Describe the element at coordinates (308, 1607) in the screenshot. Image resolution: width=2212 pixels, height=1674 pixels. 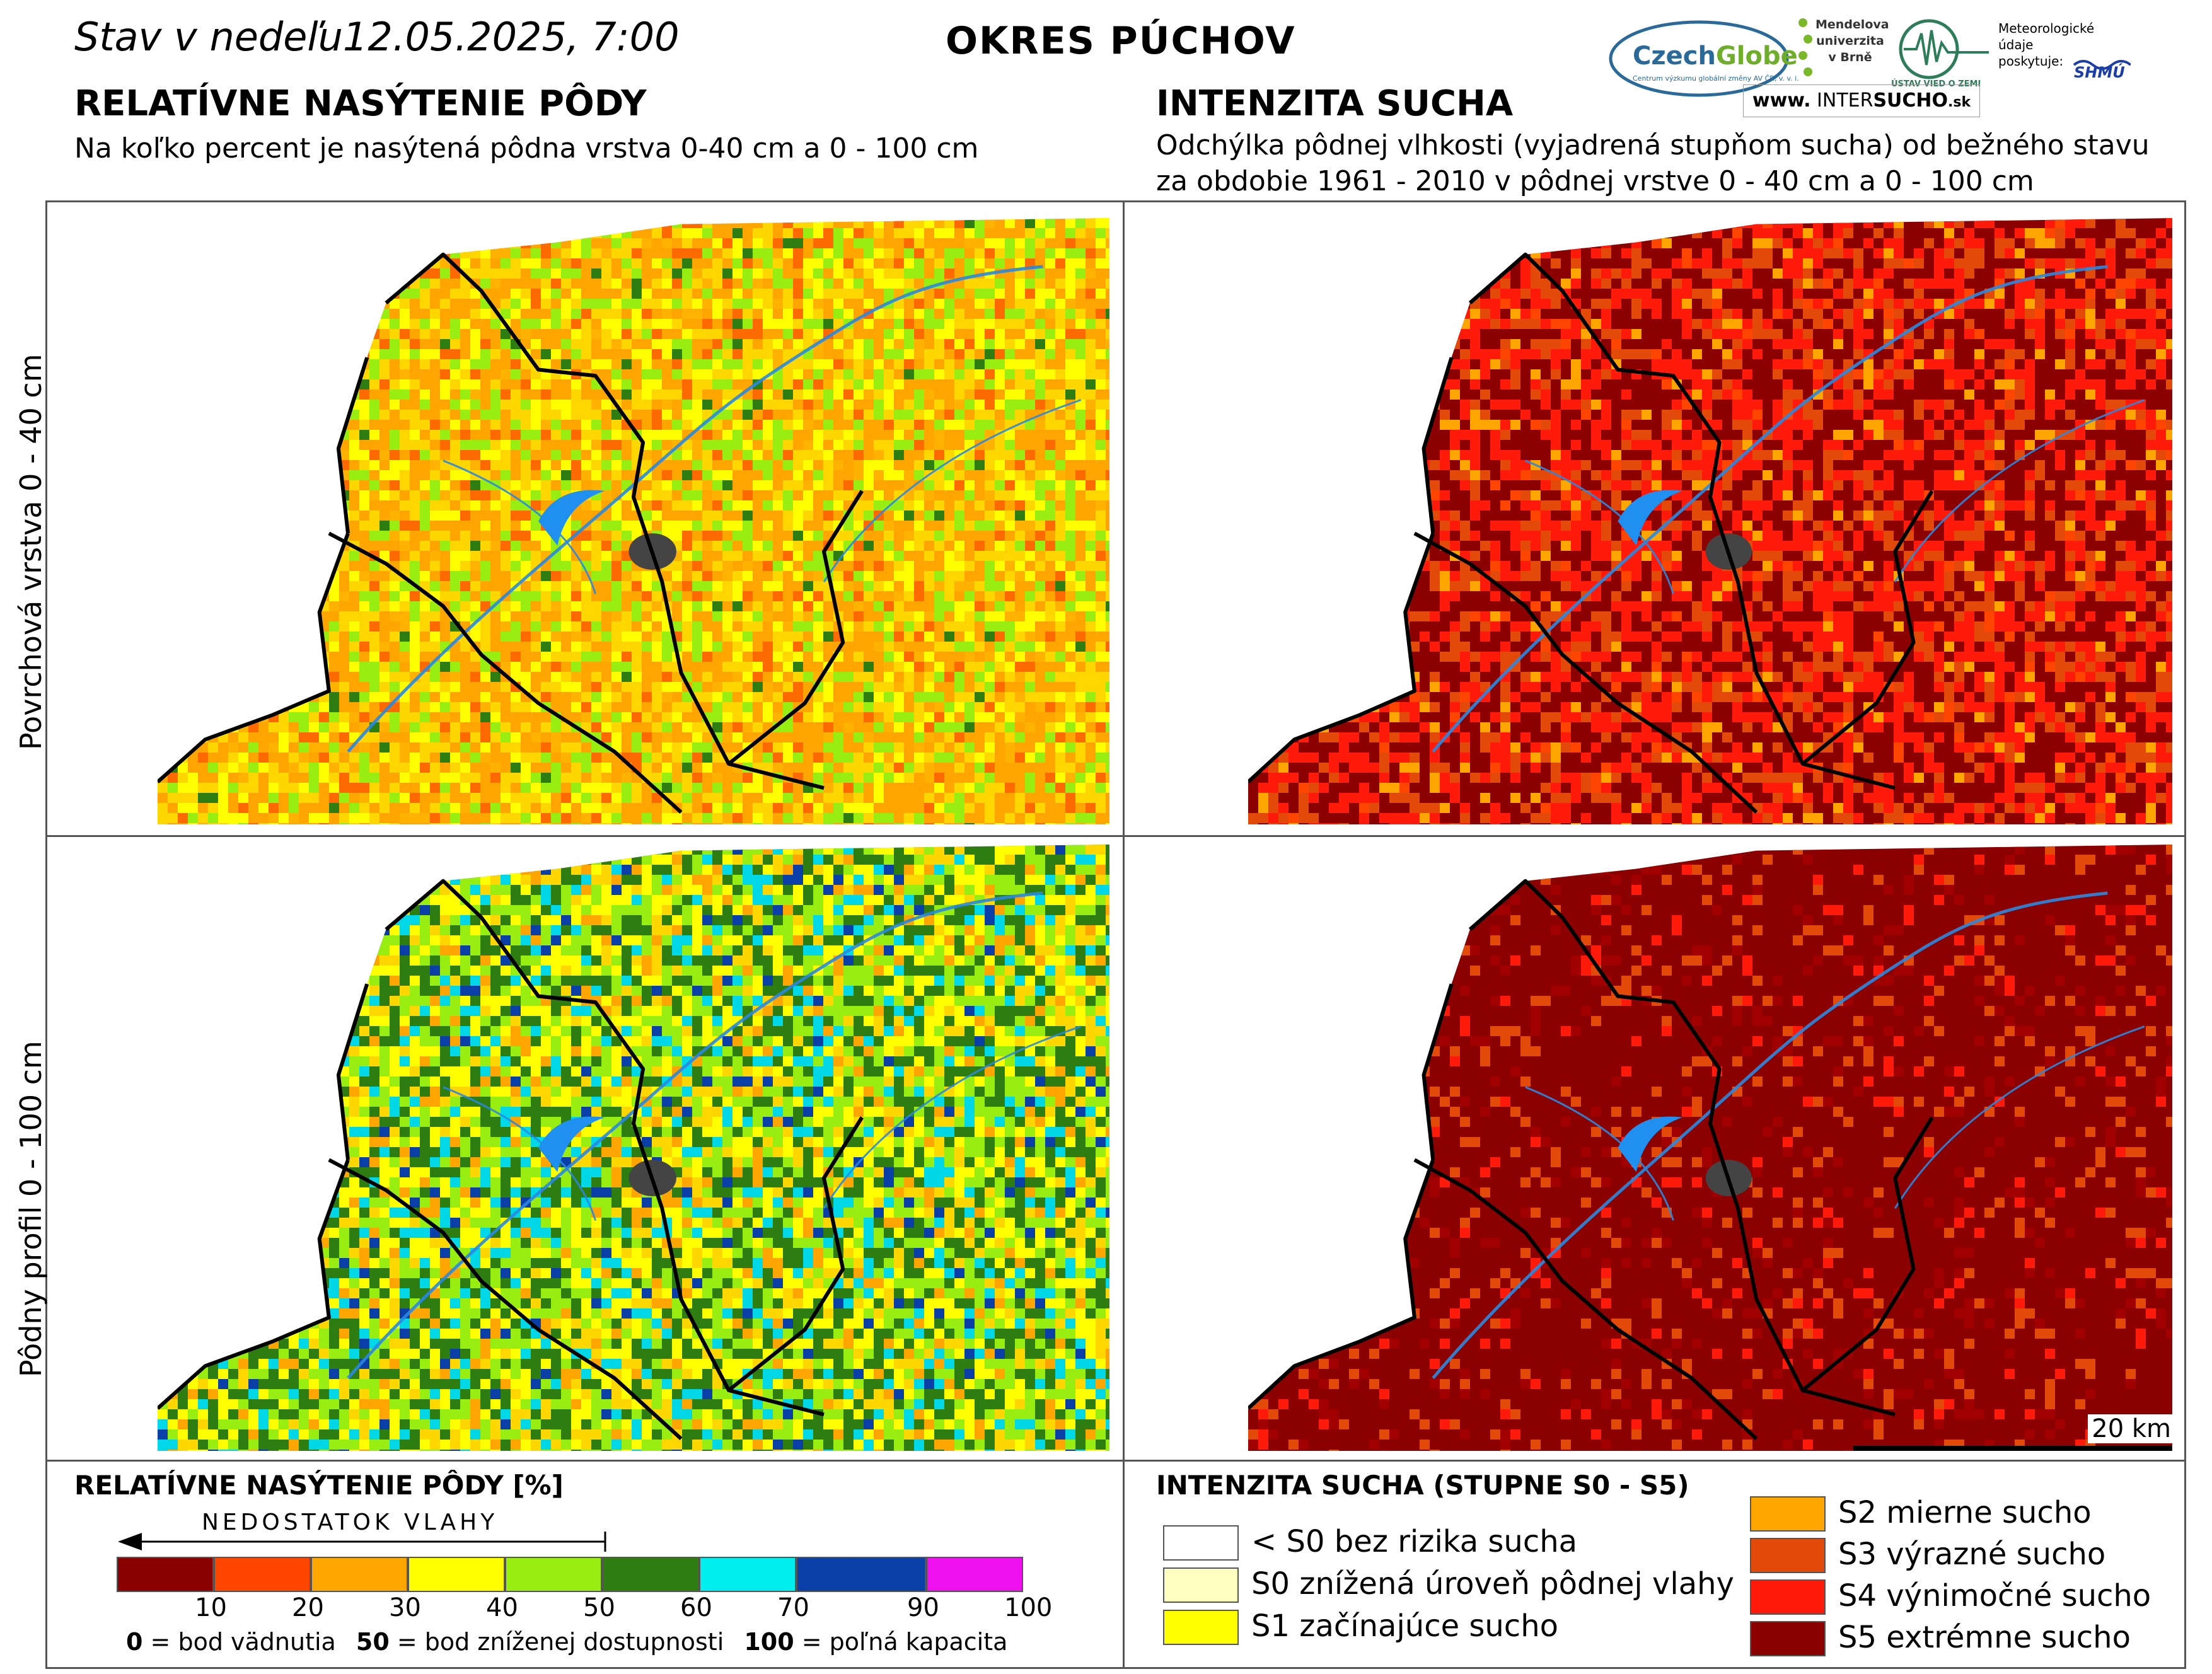
I see `saturation-tick-20: 20` at that location.